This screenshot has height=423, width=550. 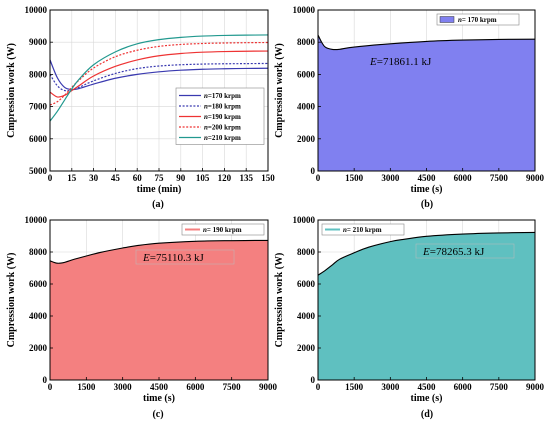 I want to click on panel-label: (b), so click(x=427, y=204).